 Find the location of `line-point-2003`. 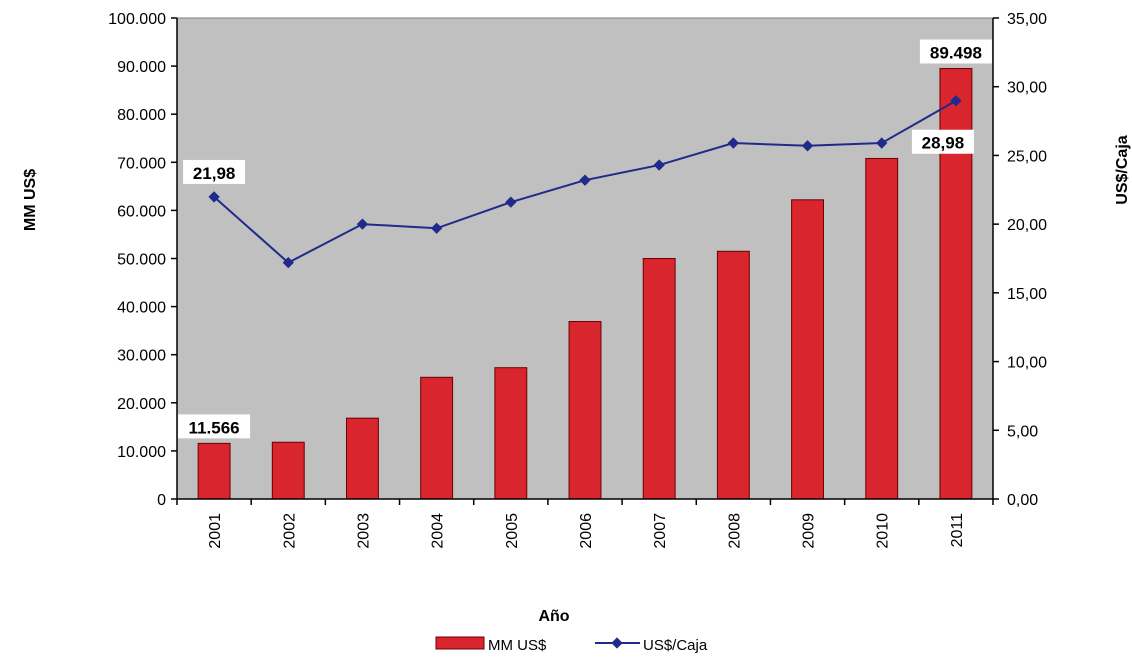

line-point-2003 is located at coordinates (362, 224).